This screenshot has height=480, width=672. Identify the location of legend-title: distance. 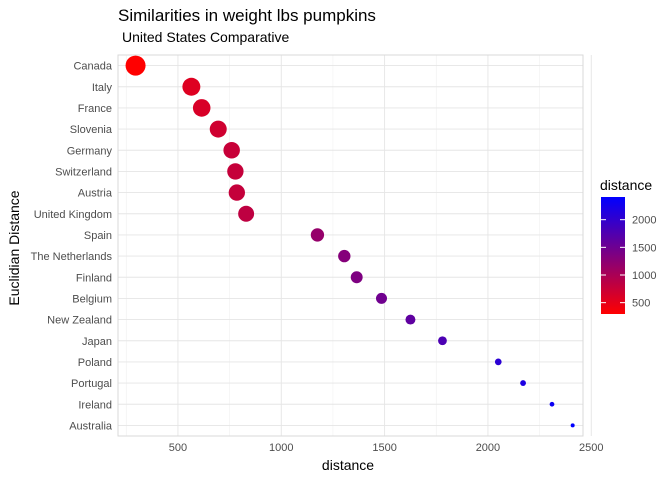
(626, 185).